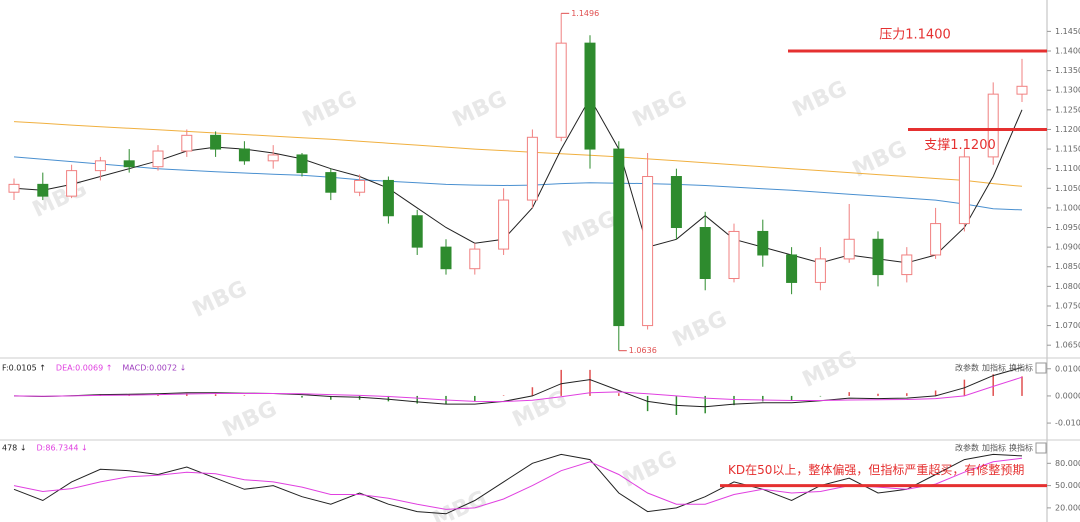 This screenshot has height=522, width=1080. Describe the element at coordinates (1067, 50) in the screenshot. I see `y-tick-label: 1.1400` at that location.